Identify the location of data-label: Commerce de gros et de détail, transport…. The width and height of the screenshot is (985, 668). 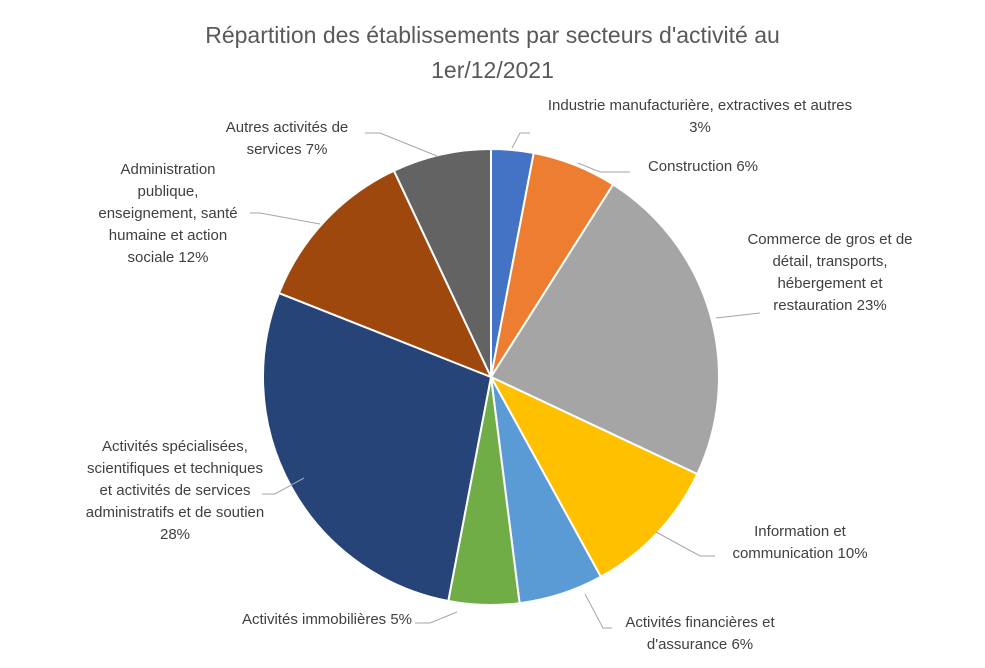
(830, 273).